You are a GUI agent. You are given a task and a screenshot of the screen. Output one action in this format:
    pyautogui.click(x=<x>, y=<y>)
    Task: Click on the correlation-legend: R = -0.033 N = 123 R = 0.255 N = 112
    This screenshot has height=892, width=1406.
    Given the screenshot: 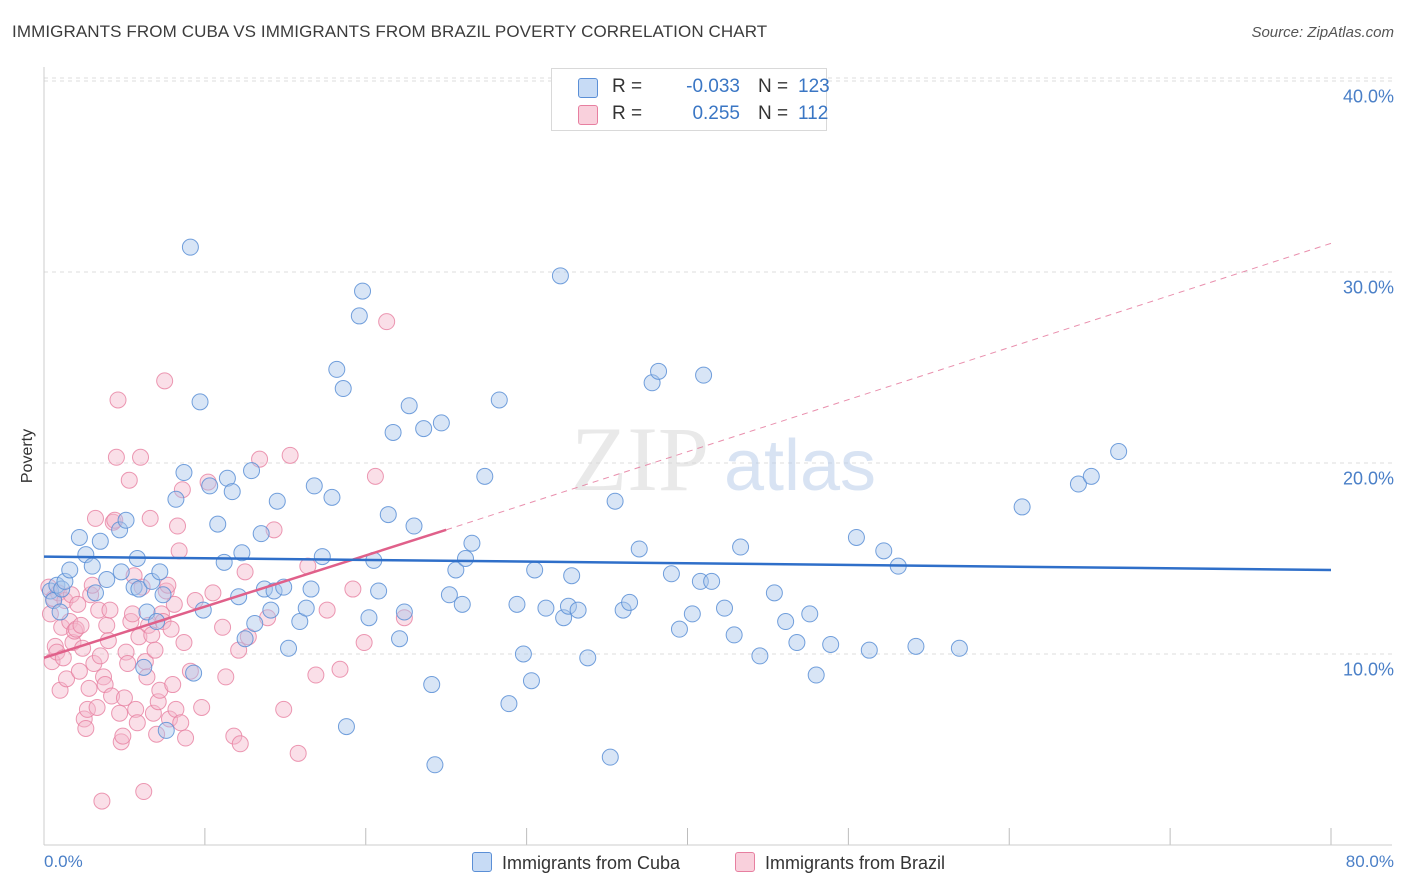 What is the action you would take?
    pyautogui.click(x=690, y=99)
    